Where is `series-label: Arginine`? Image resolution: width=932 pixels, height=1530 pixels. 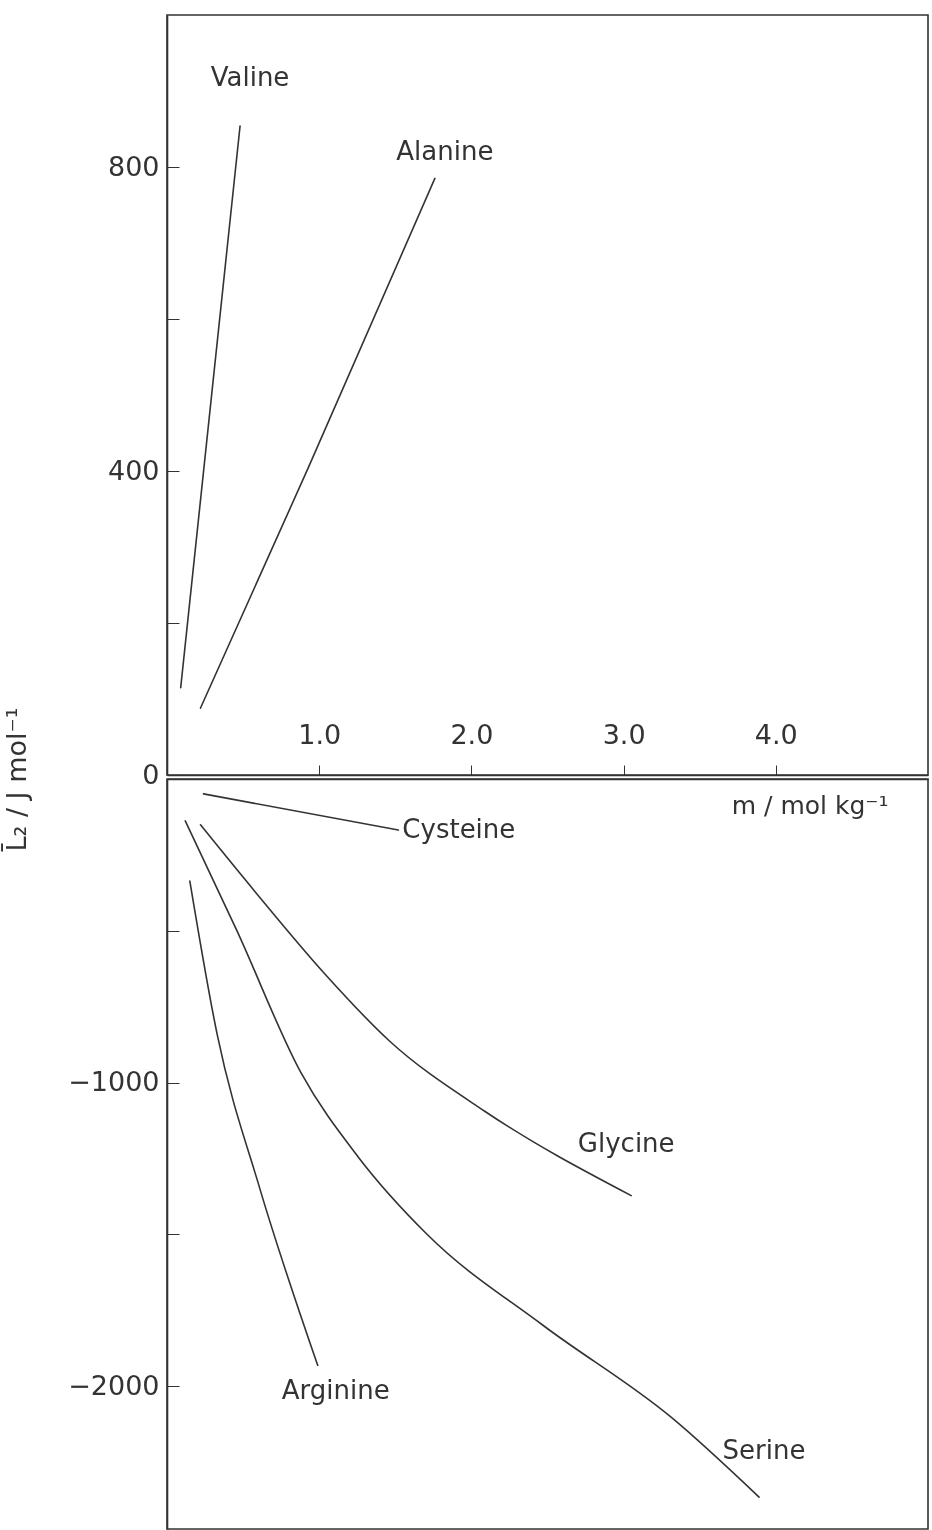
series-label: Arginine is located at coordinates (335, 1390).